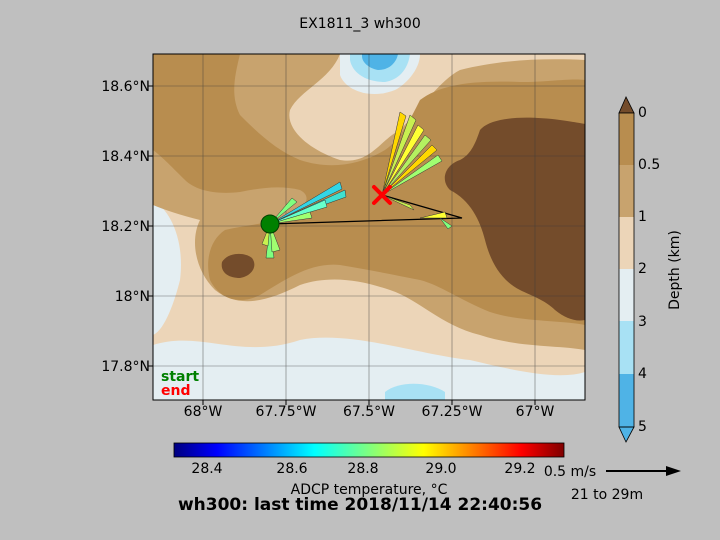 This screenshot has height=540, width=720. What do you see at coordinates (359, 24) in the screenshot?
I see `figure-title: EX1811_3 wh300` at bounding box center [359, 24].